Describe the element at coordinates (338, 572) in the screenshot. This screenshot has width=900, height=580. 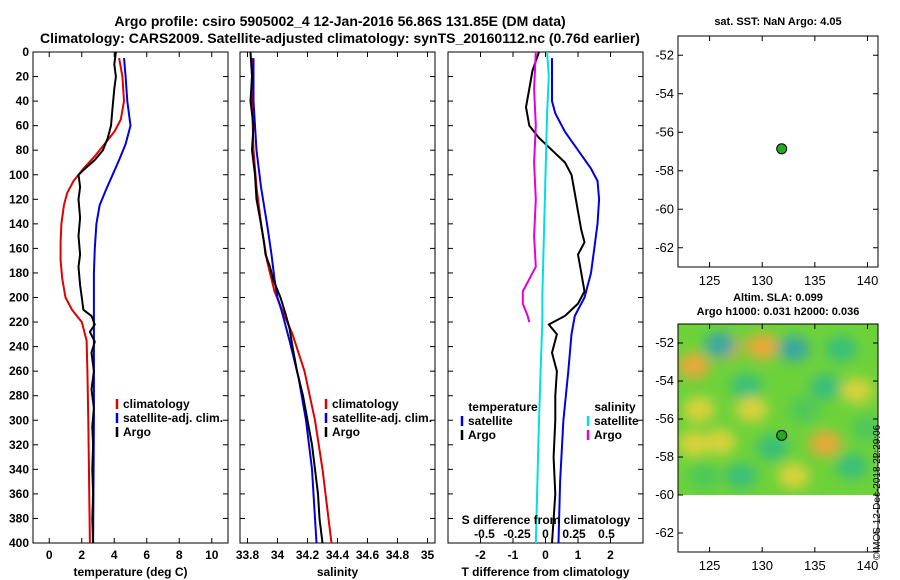
I see `x-axis-label: salinity` at that location.